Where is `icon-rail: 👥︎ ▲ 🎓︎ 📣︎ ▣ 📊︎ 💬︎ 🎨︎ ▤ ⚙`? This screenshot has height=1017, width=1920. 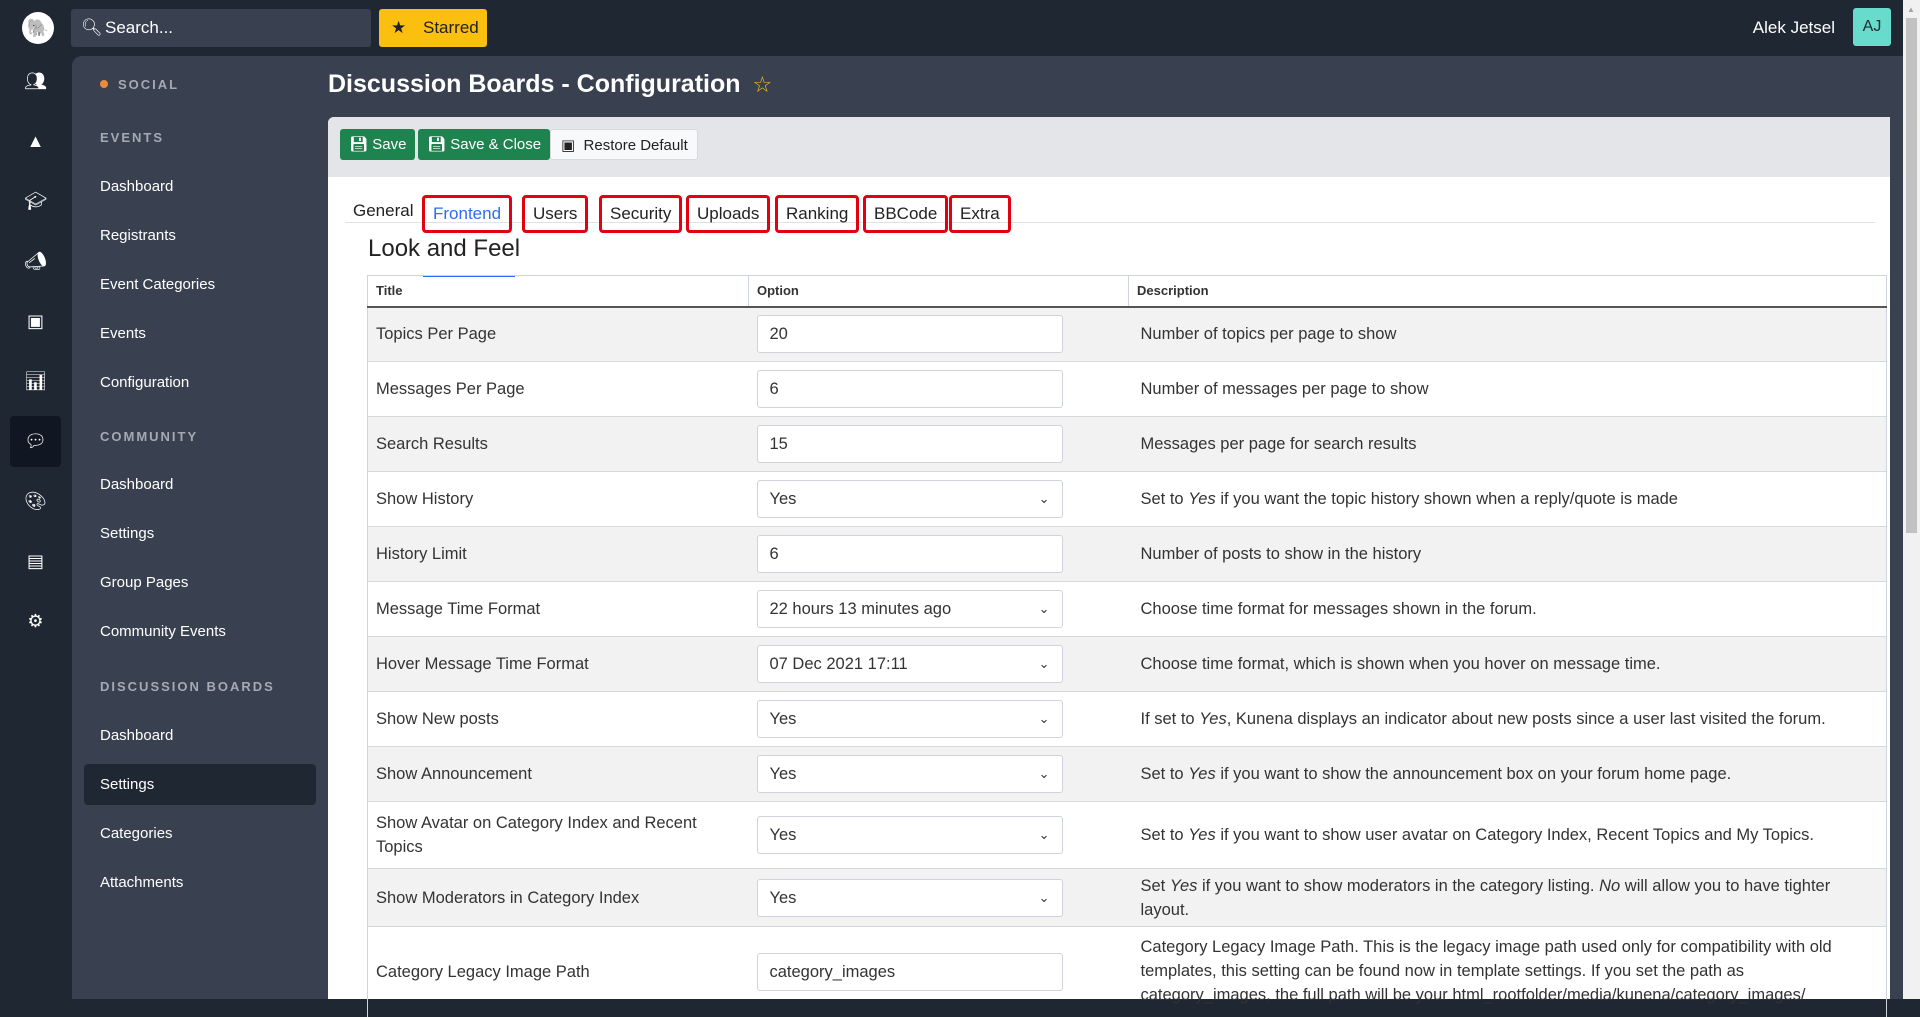
icon-rail: 👥︎ ▲ 🎓︎ 📣︎ ▣ 📊︎ 💬︎ 🎨︎ ▤ ⚙ is located at coordinates (36, 527).